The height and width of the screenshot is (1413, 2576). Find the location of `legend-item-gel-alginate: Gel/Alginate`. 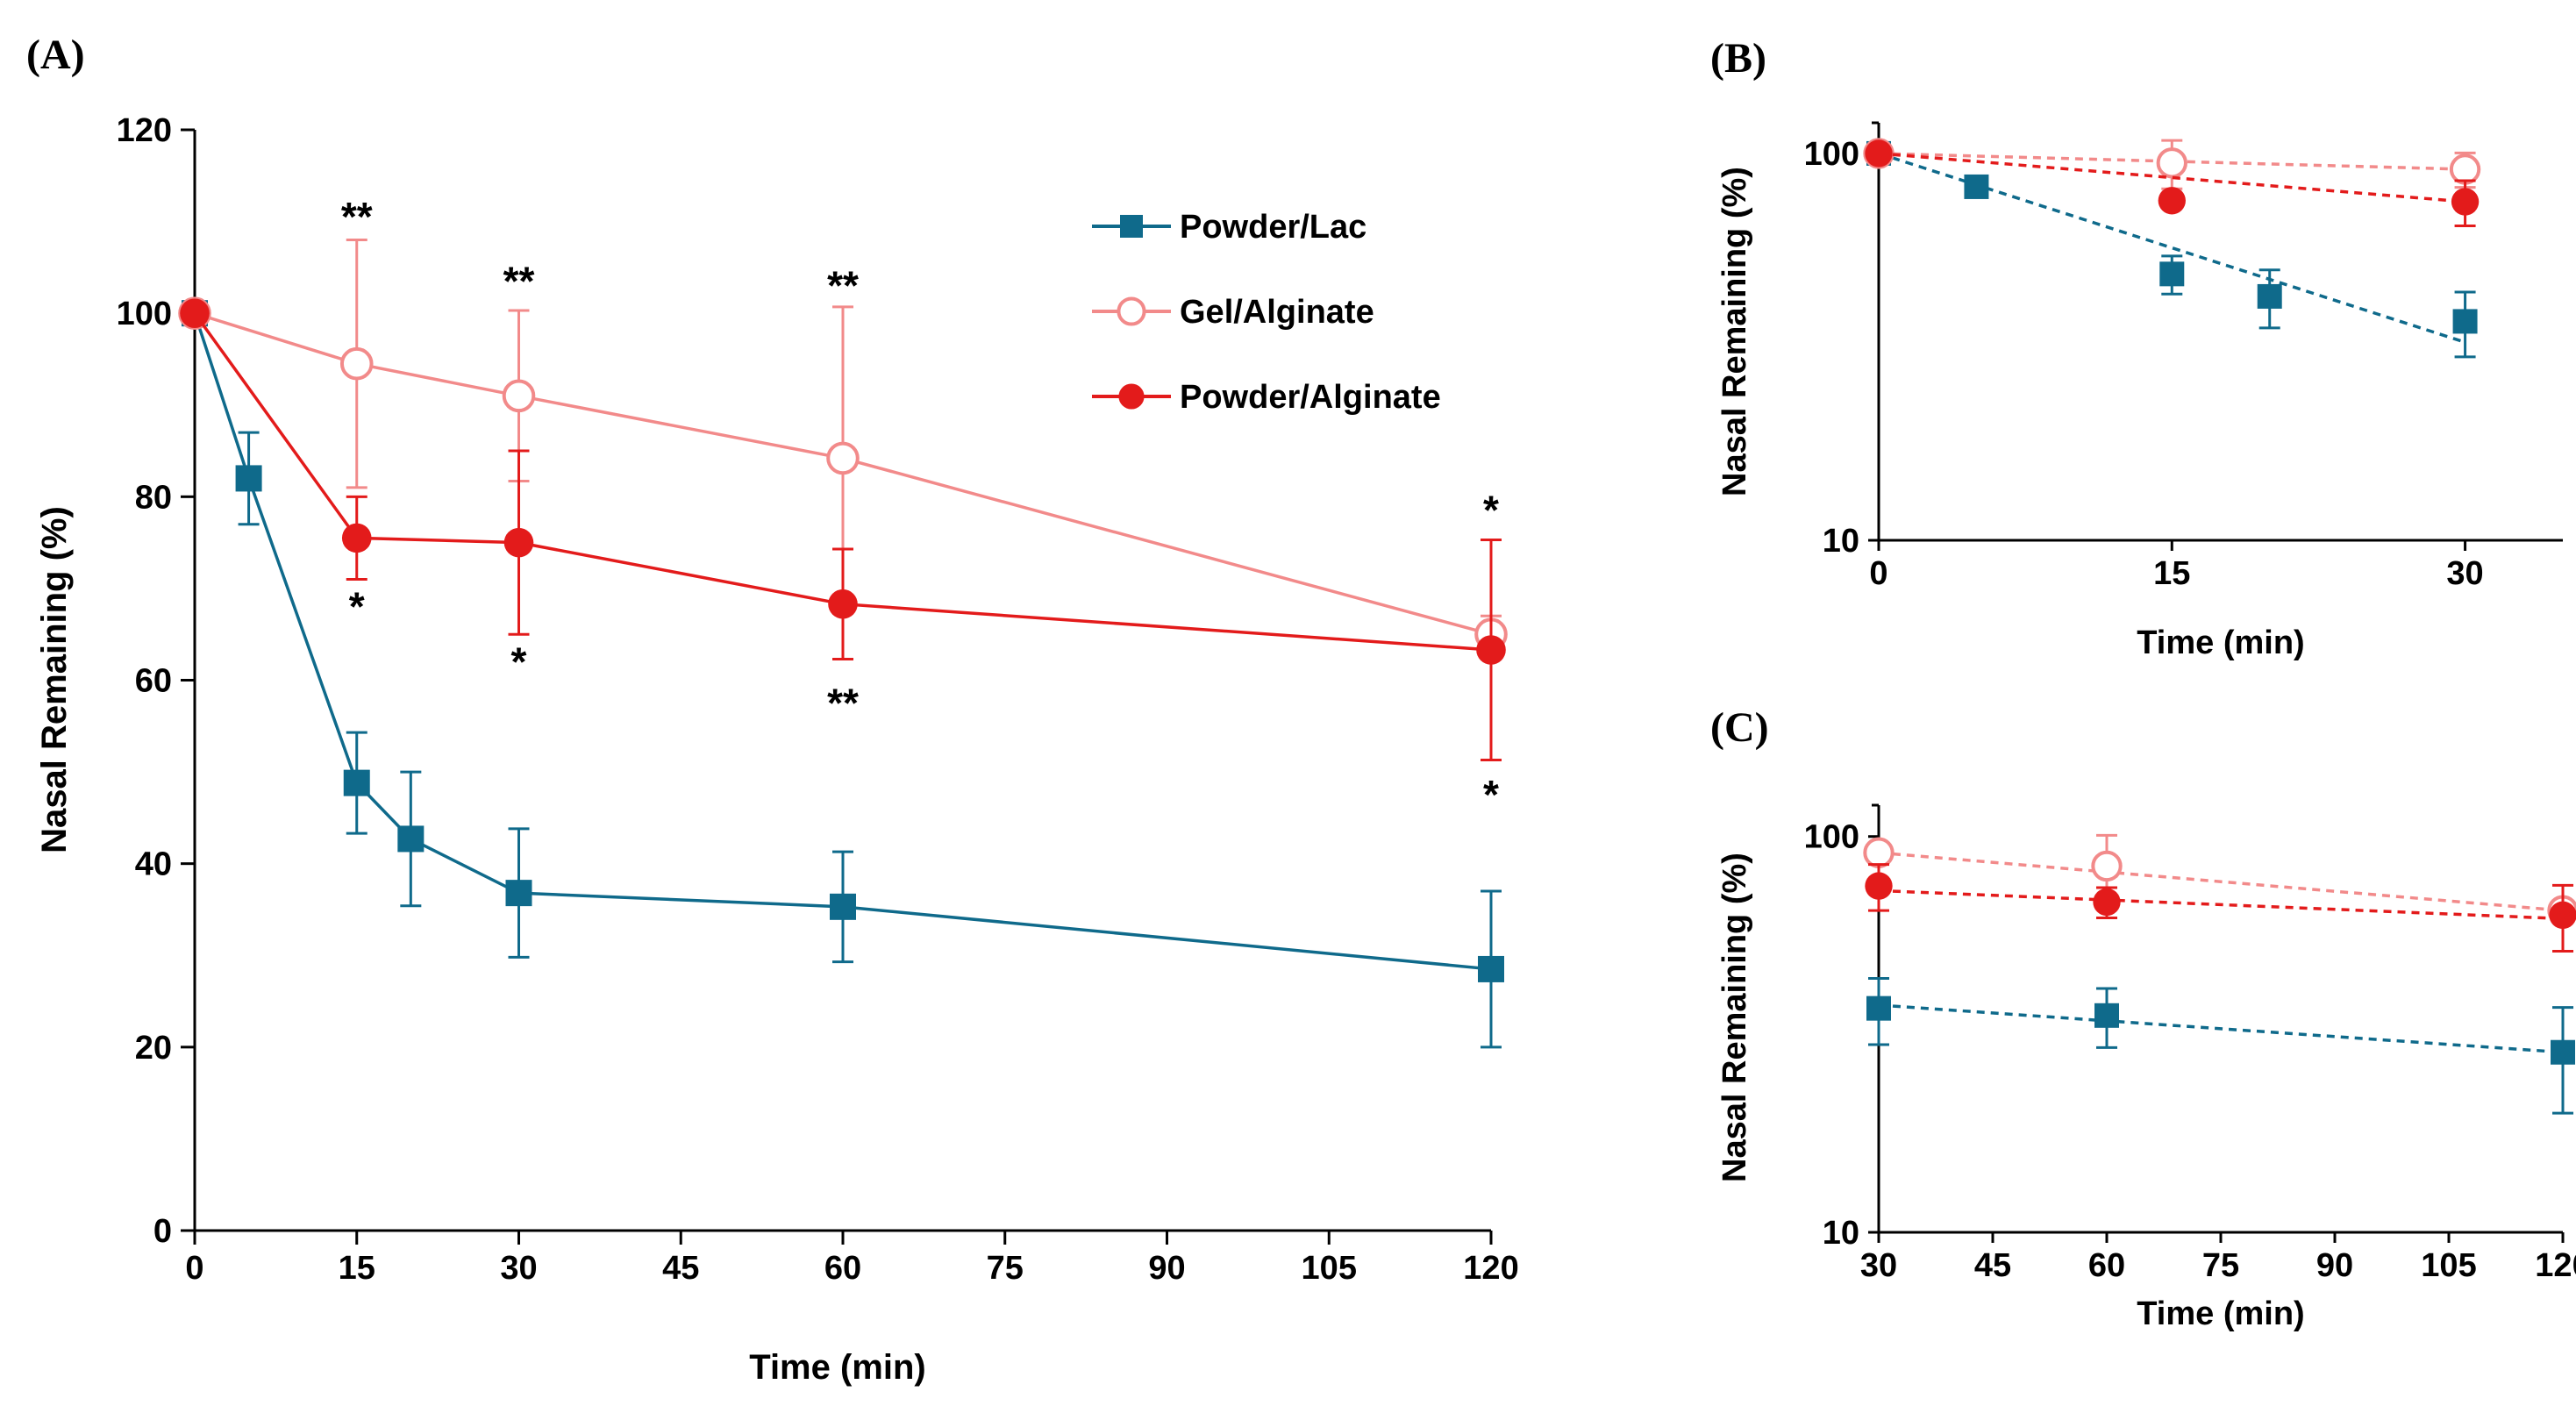

legend-item-gel-alginate: Gel/Alginate is located at coordinates (1233, 312).